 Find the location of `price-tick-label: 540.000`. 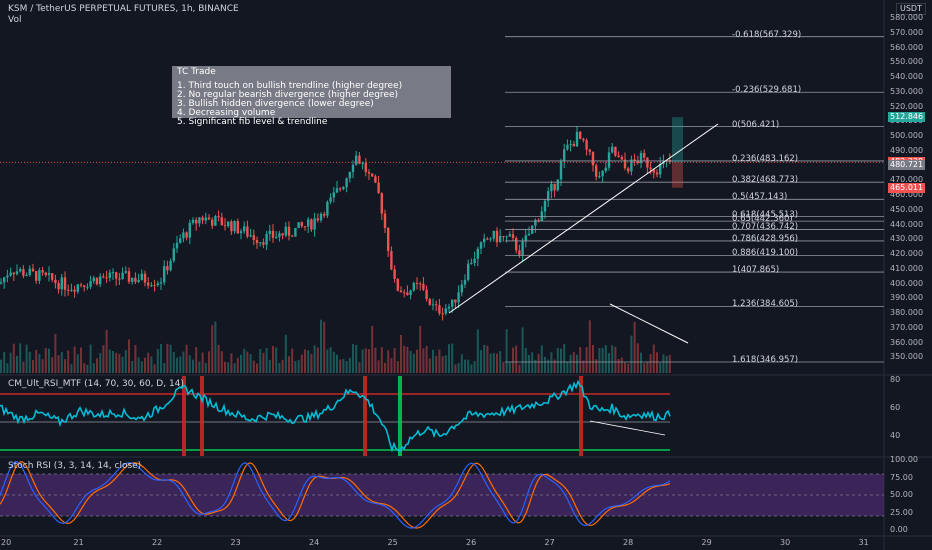

price-tick-label: 540.000 is located at coordinates (907, 77).